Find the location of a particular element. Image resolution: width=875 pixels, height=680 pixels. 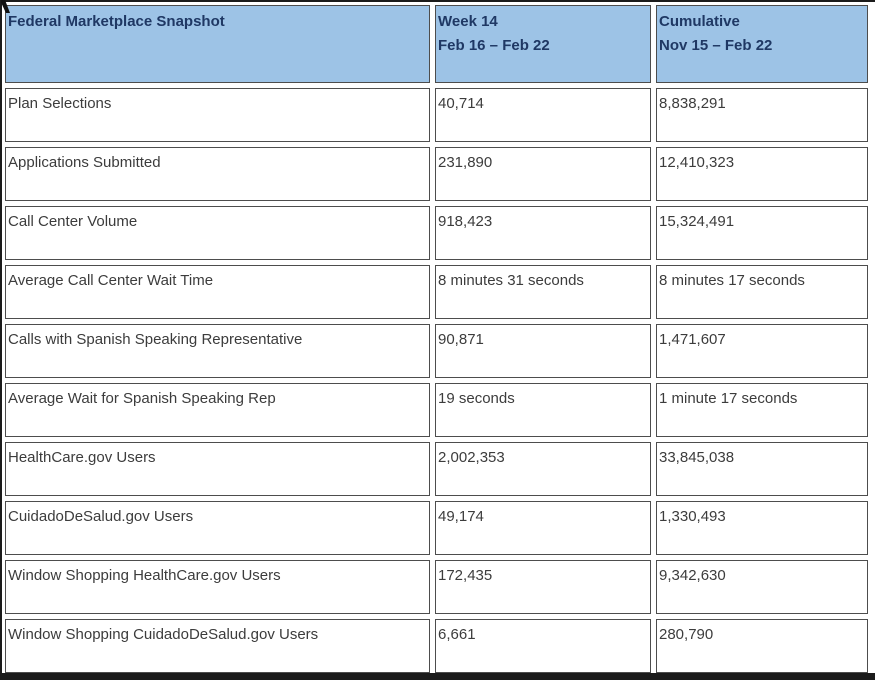

metric-label-cell: Average Wait for Spanish Speaking Rep is located at coordinates (217, 410).